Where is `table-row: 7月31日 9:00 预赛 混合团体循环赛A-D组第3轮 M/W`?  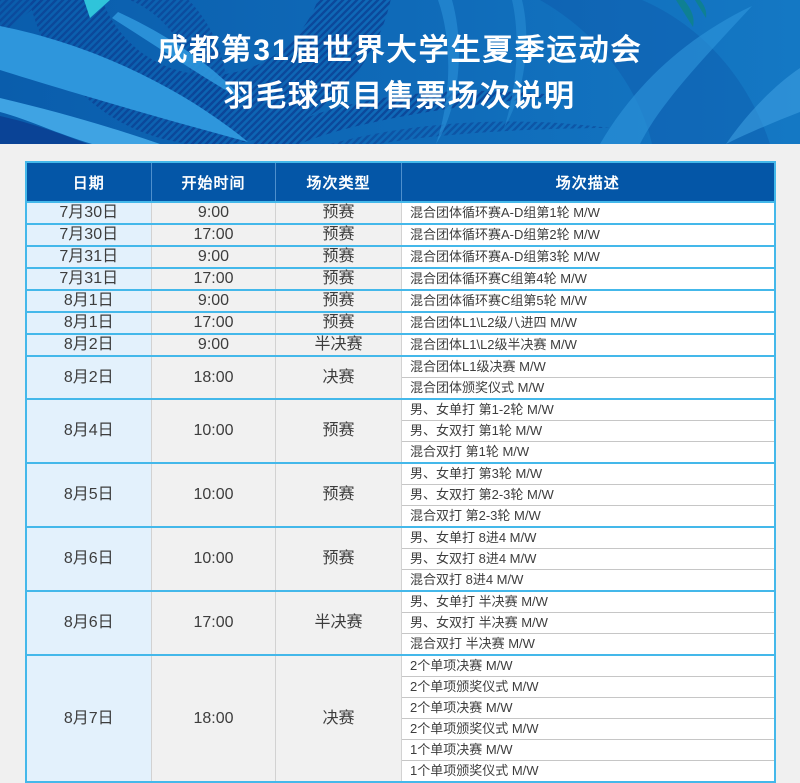
table-row: 7月31日 9:00 预赛 混合团体循环赛A-D组第3轮 M/W is located at coordinates (400, 256).